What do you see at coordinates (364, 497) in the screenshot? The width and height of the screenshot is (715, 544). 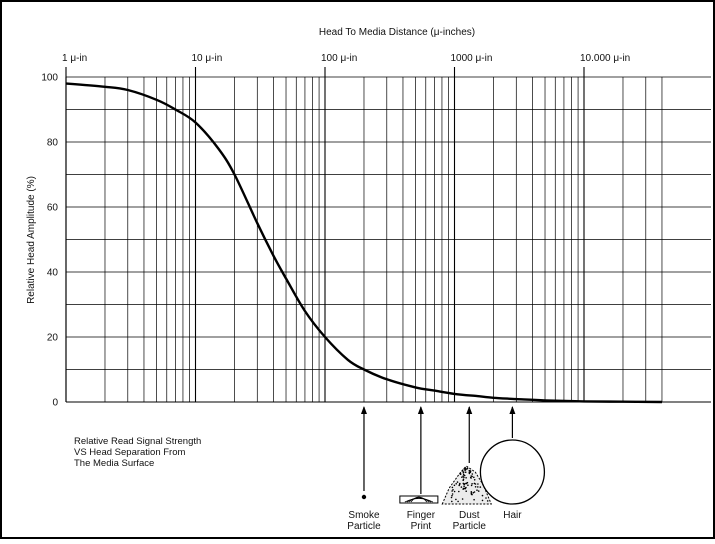 I see `dot-icon` at bounding box center [364, 497].